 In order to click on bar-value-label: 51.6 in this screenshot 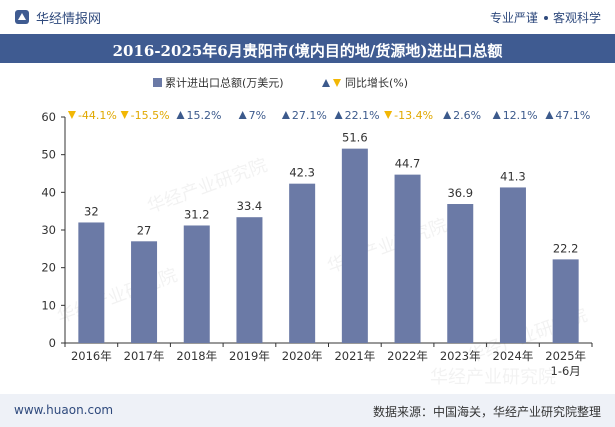, I will do `click(355, 138)`.